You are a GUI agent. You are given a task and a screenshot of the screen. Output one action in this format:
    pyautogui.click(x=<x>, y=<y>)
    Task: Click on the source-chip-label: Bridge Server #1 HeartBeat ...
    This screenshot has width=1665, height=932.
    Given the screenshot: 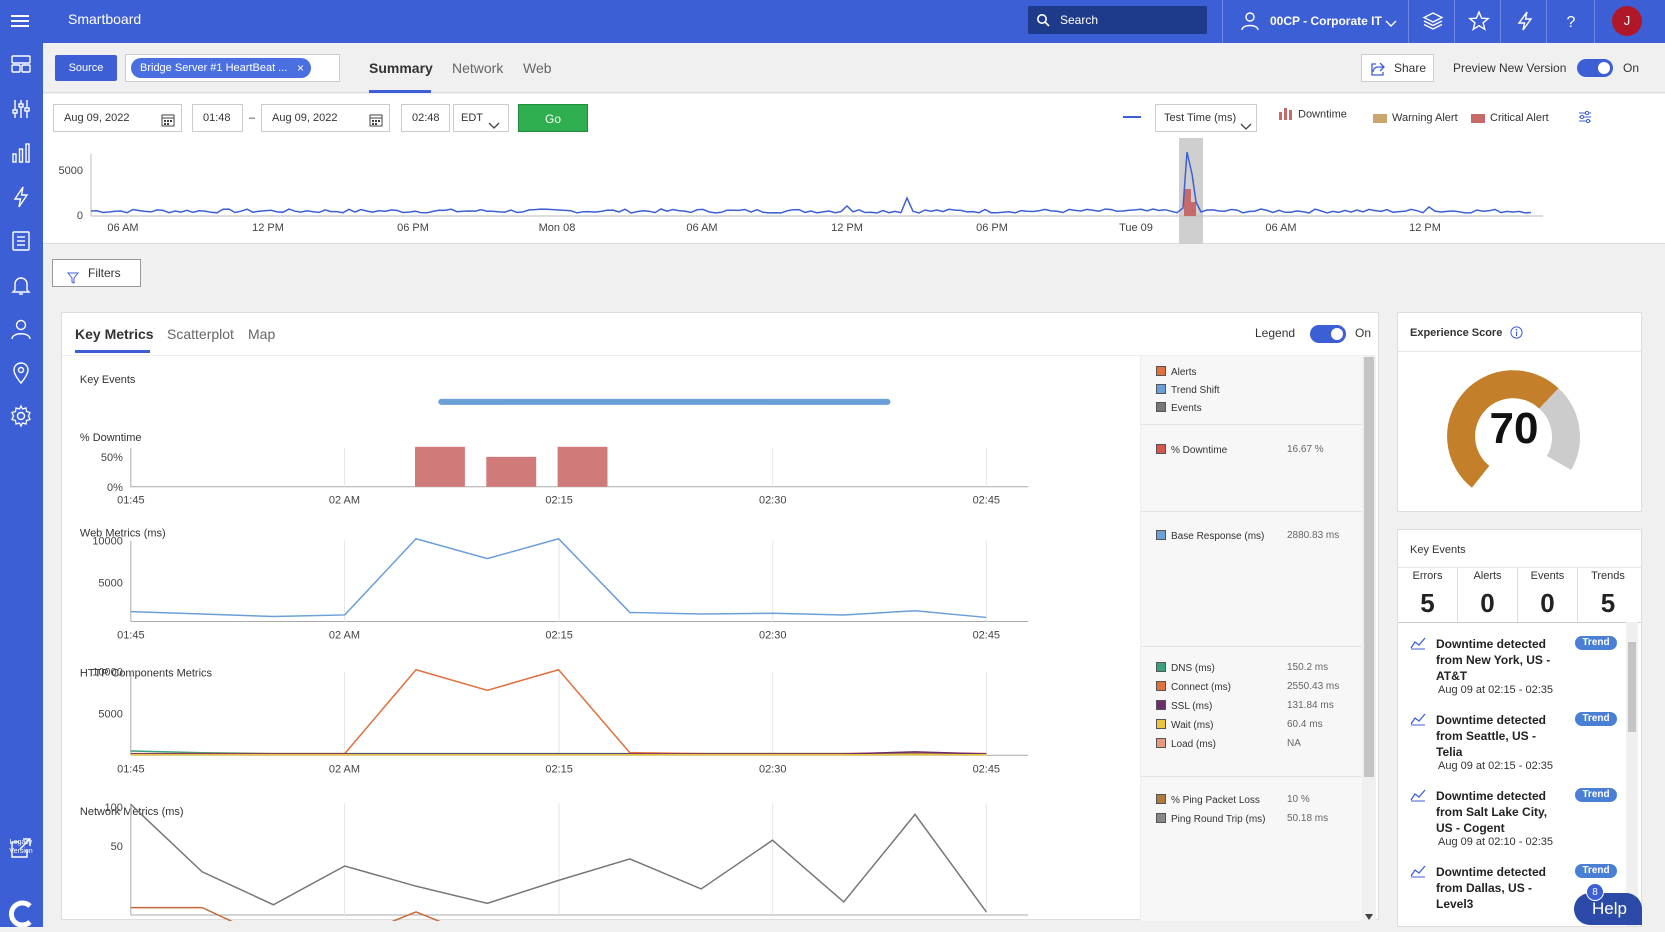 What is the action you would take?
    pyautogui.click(x=214, y=68)
    